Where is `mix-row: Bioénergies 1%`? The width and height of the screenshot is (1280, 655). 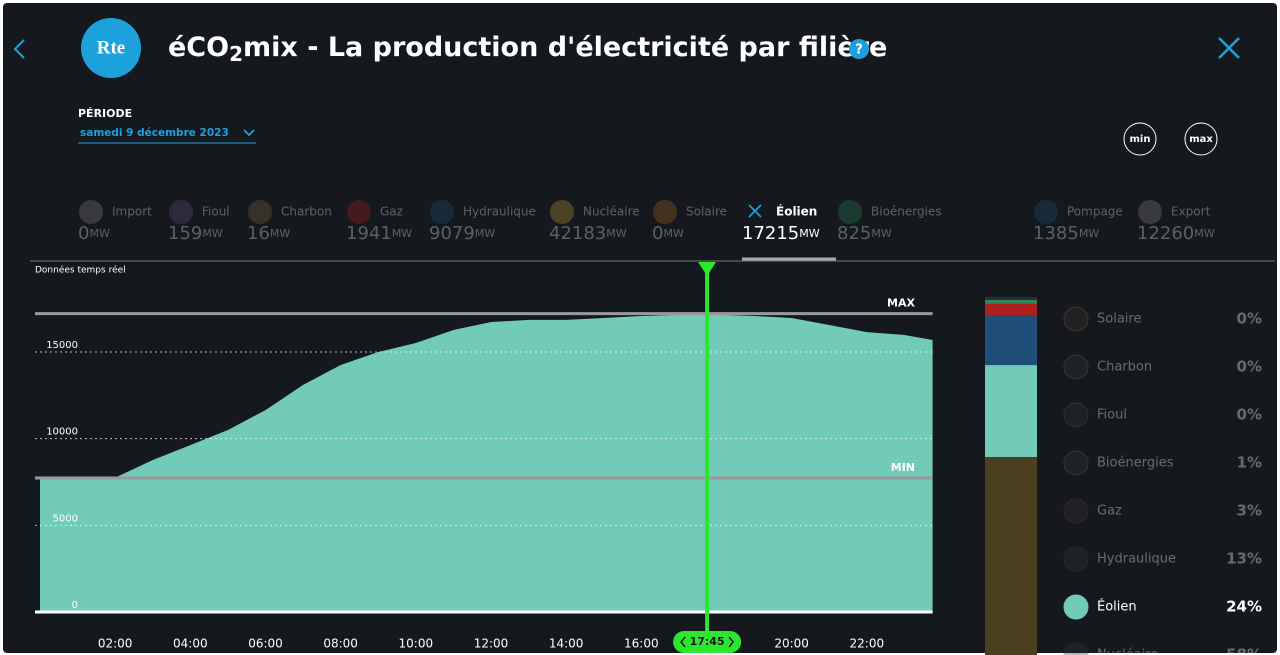
mix-row: Bioénergies 1% is located at coordinates (1162, 463).